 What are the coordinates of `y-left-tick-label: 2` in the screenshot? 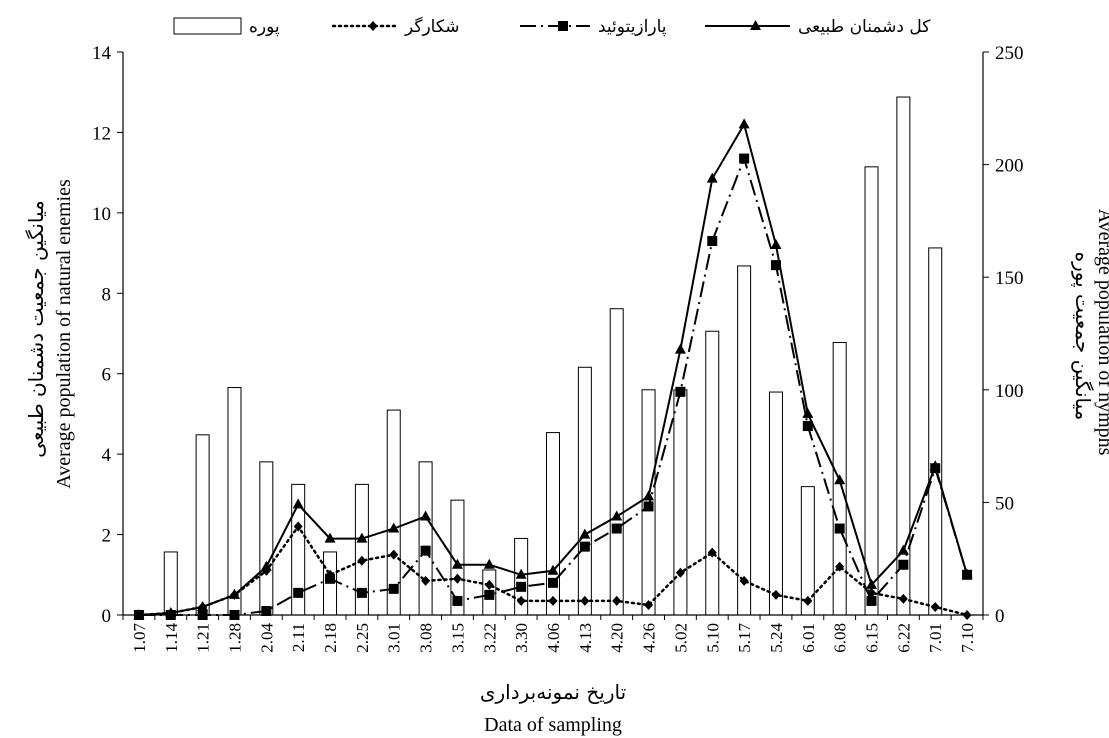 It's located at (107, 536).